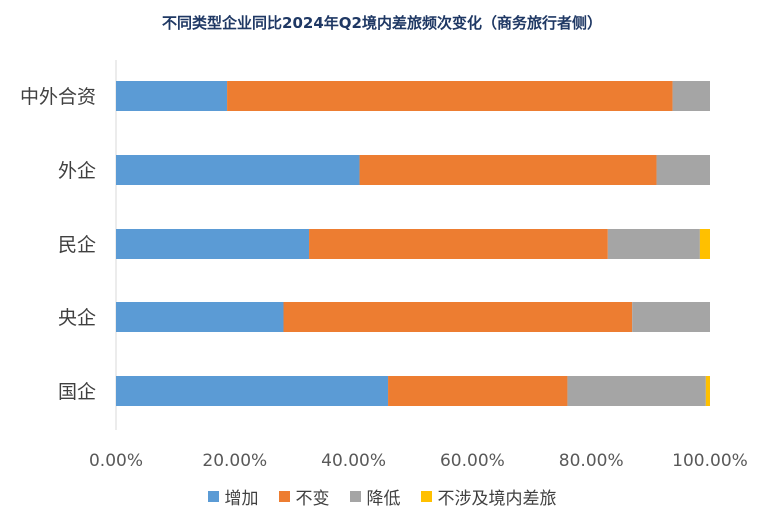 The height and width of the screenshot is (520, 764). I want to click on category-label: 央企, so click(77, 318).